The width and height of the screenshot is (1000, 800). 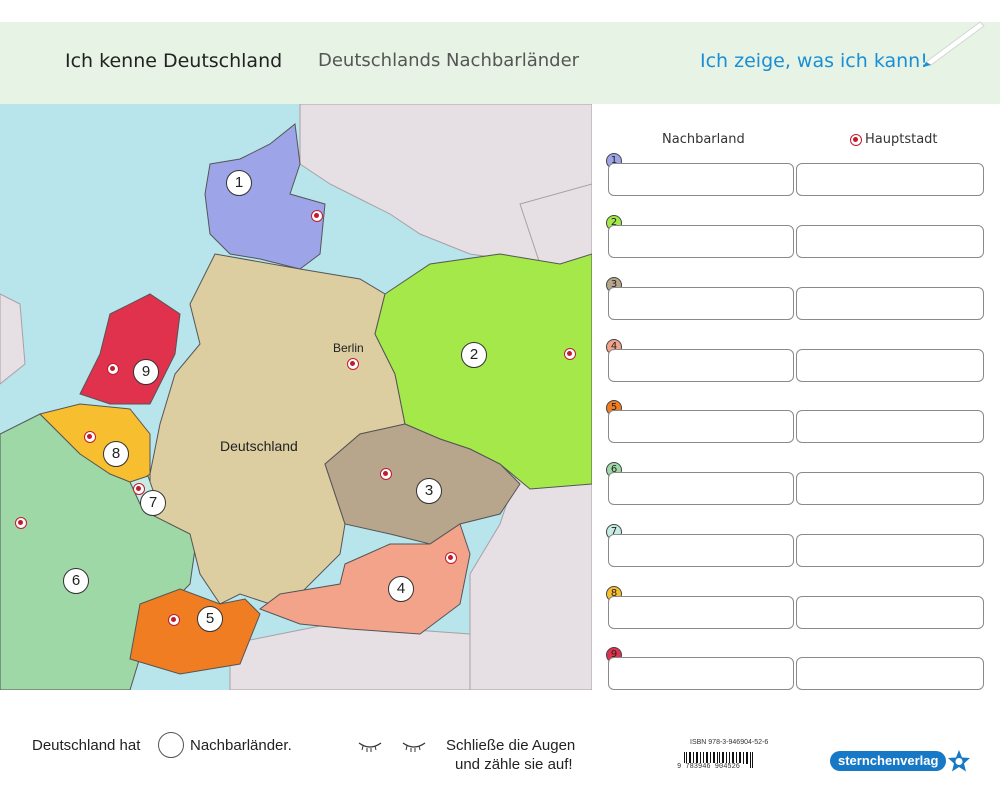 What do you see at coordinates (265, 196) in the screenshot?
I see `country-1-shape` at bounding box center [265, 196].